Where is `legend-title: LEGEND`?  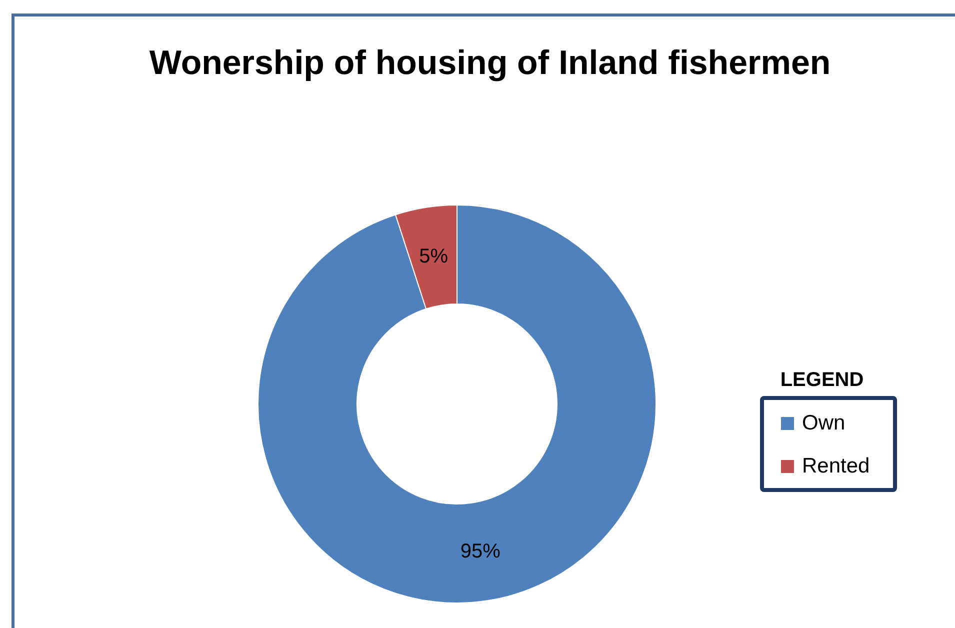 legend-title: LEGEND is located at coordinates (822, 380).